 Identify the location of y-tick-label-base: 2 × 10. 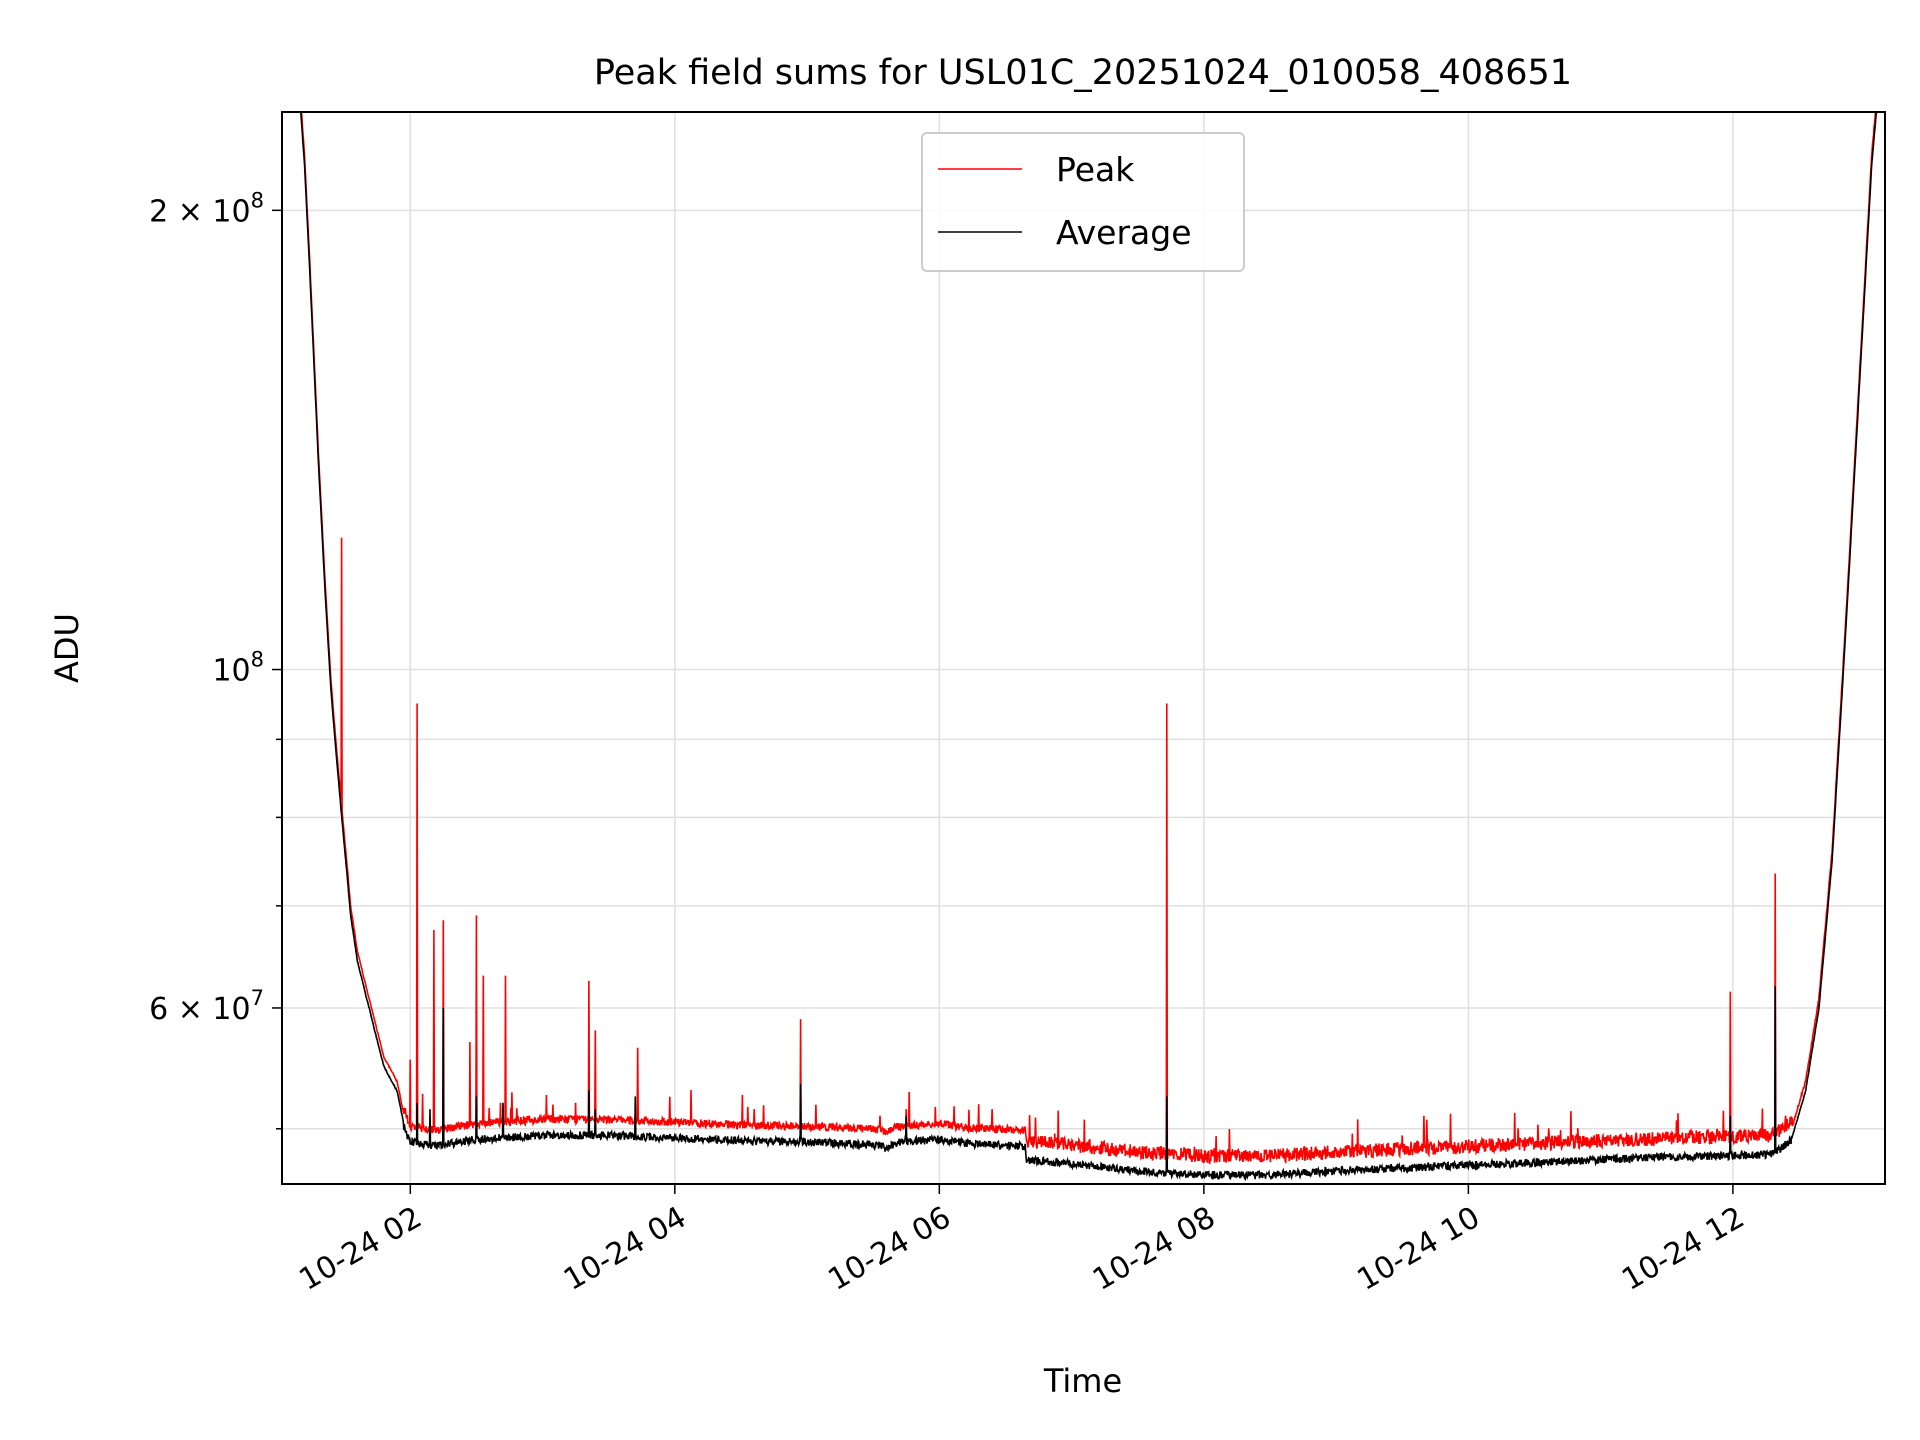
(199, 211).